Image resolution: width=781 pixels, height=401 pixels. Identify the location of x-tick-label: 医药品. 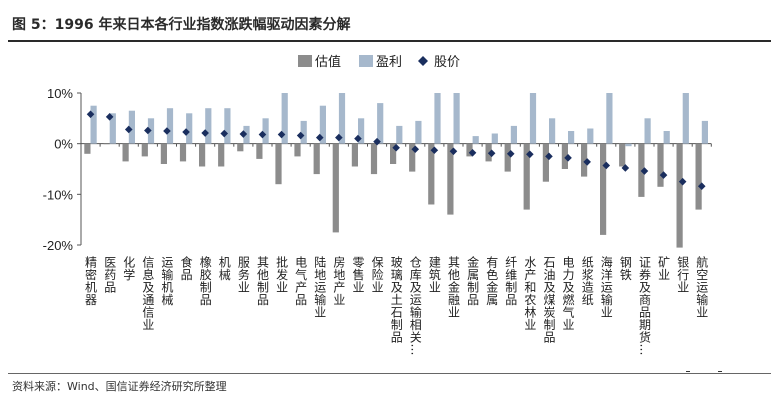
(110, 275).